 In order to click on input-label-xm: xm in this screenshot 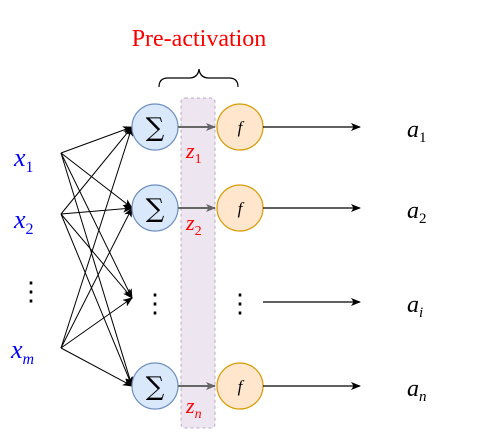, I will do `click(22, 351)`.